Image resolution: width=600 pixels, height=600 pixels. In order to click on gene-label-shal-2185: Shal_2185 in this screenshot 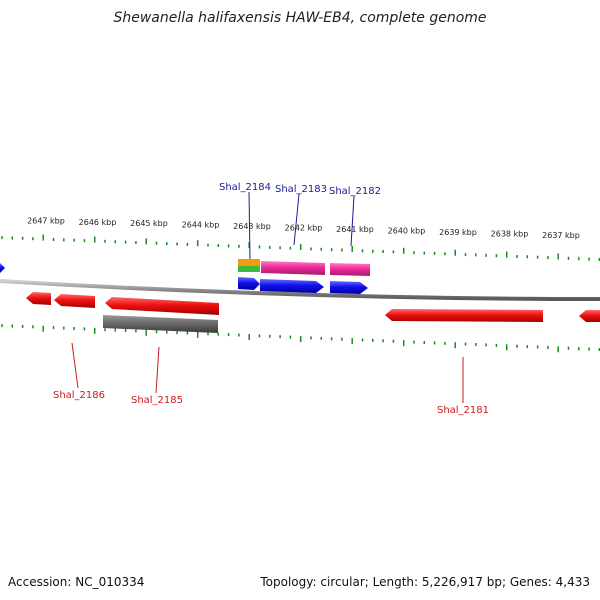, I will do `click(157, 400)`.